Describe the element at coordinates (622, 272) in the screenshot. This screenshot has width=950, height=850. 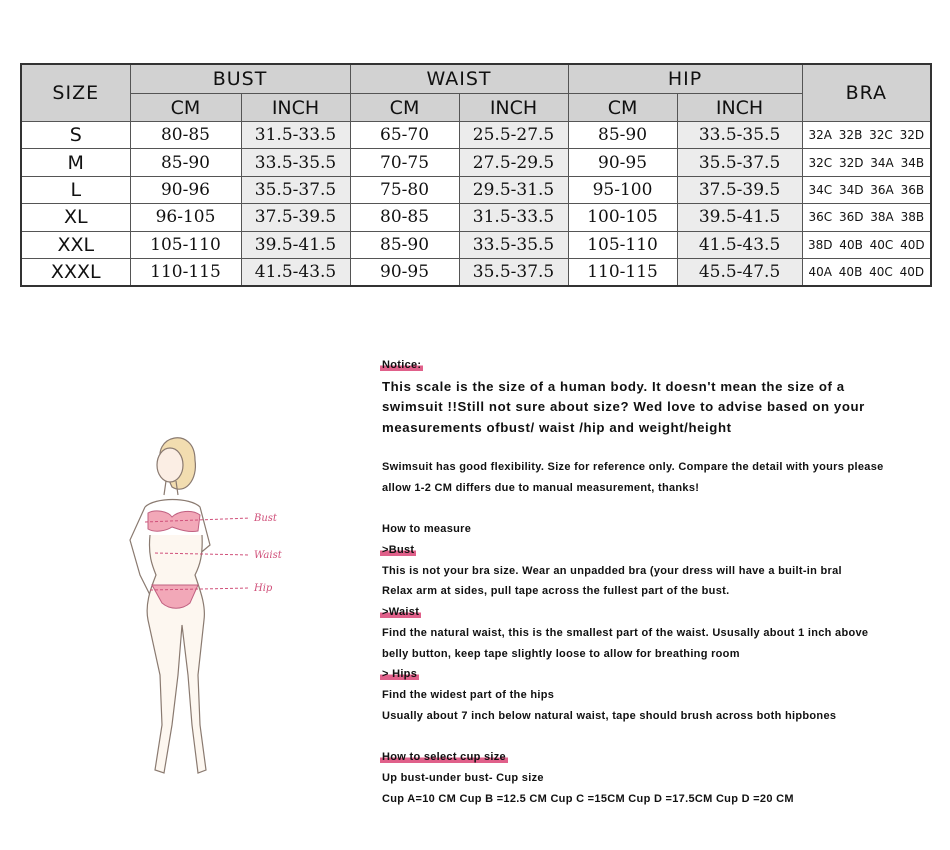
I see `cell-hip-cm: 110-115` at that location.